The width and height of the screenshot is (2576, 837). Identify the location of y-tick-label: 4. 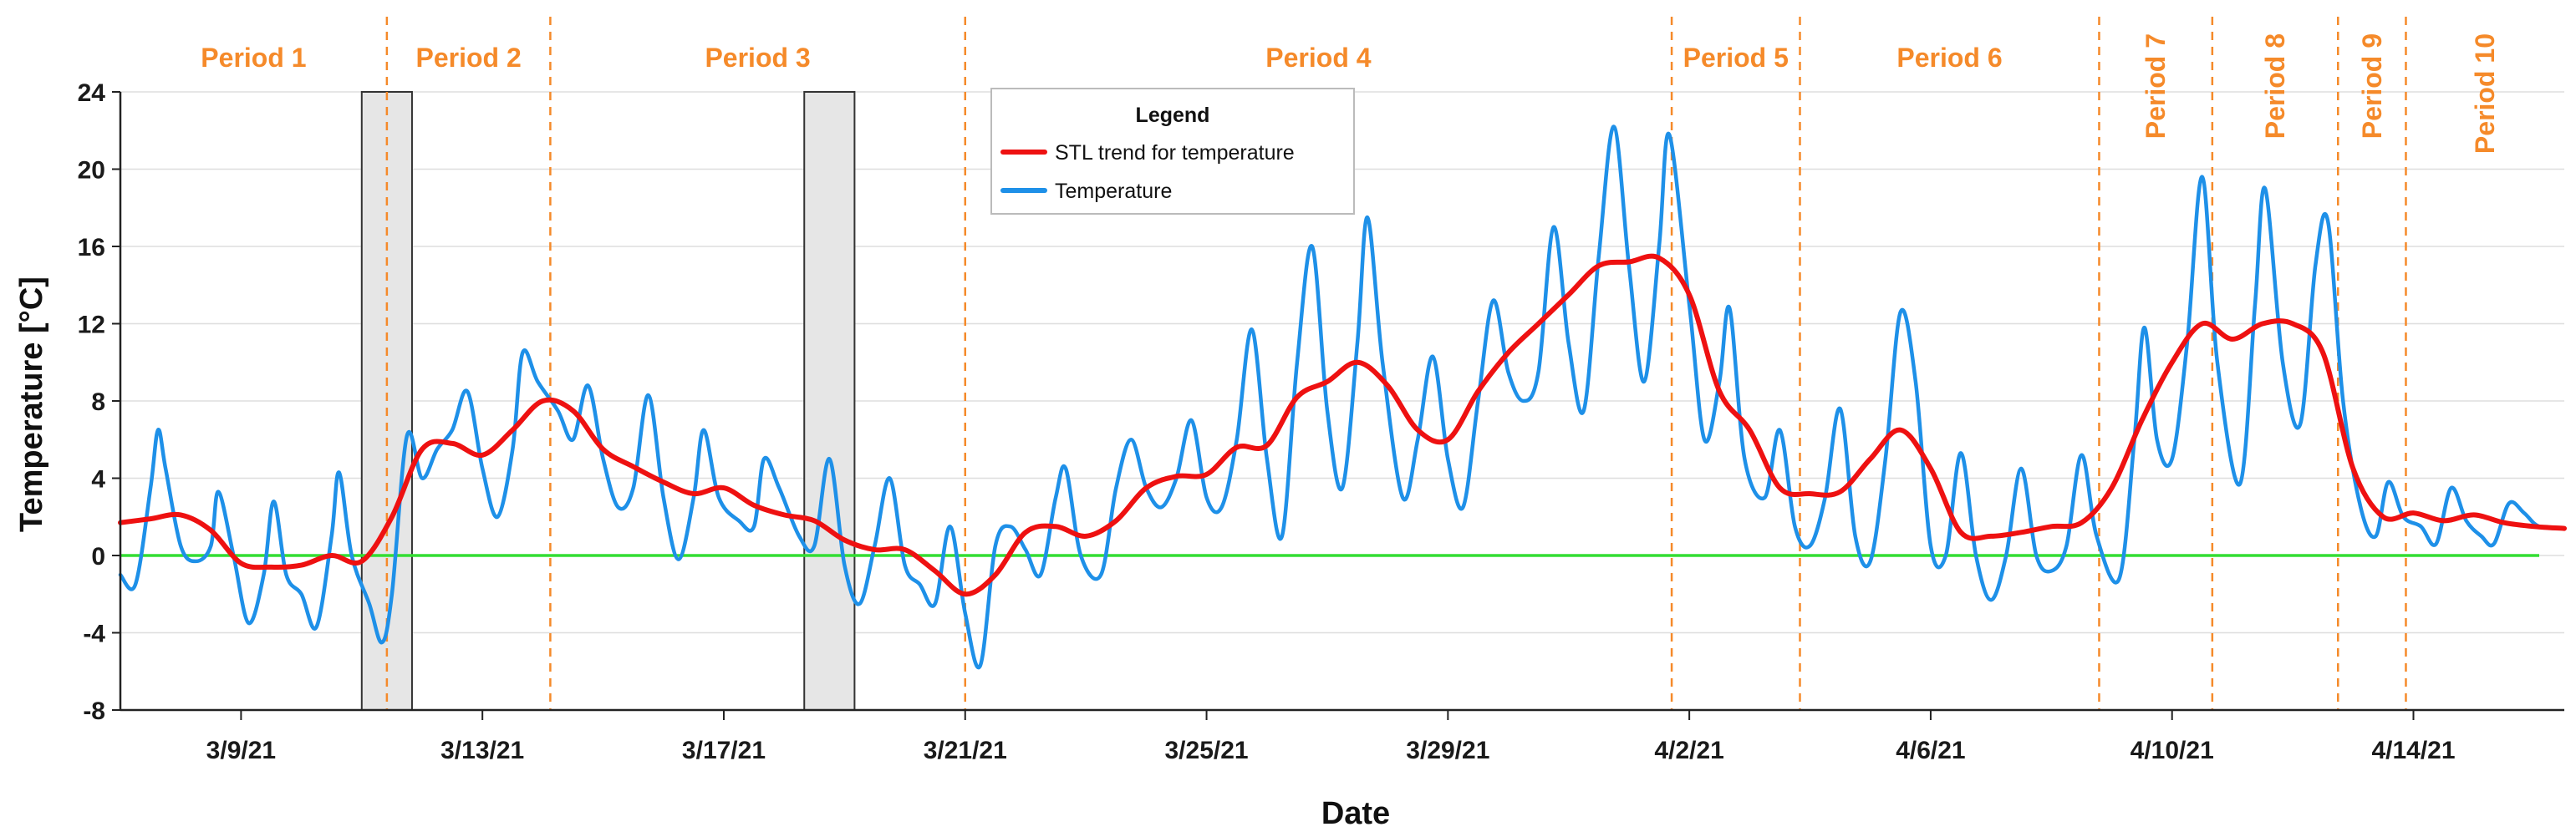
(98, 480).